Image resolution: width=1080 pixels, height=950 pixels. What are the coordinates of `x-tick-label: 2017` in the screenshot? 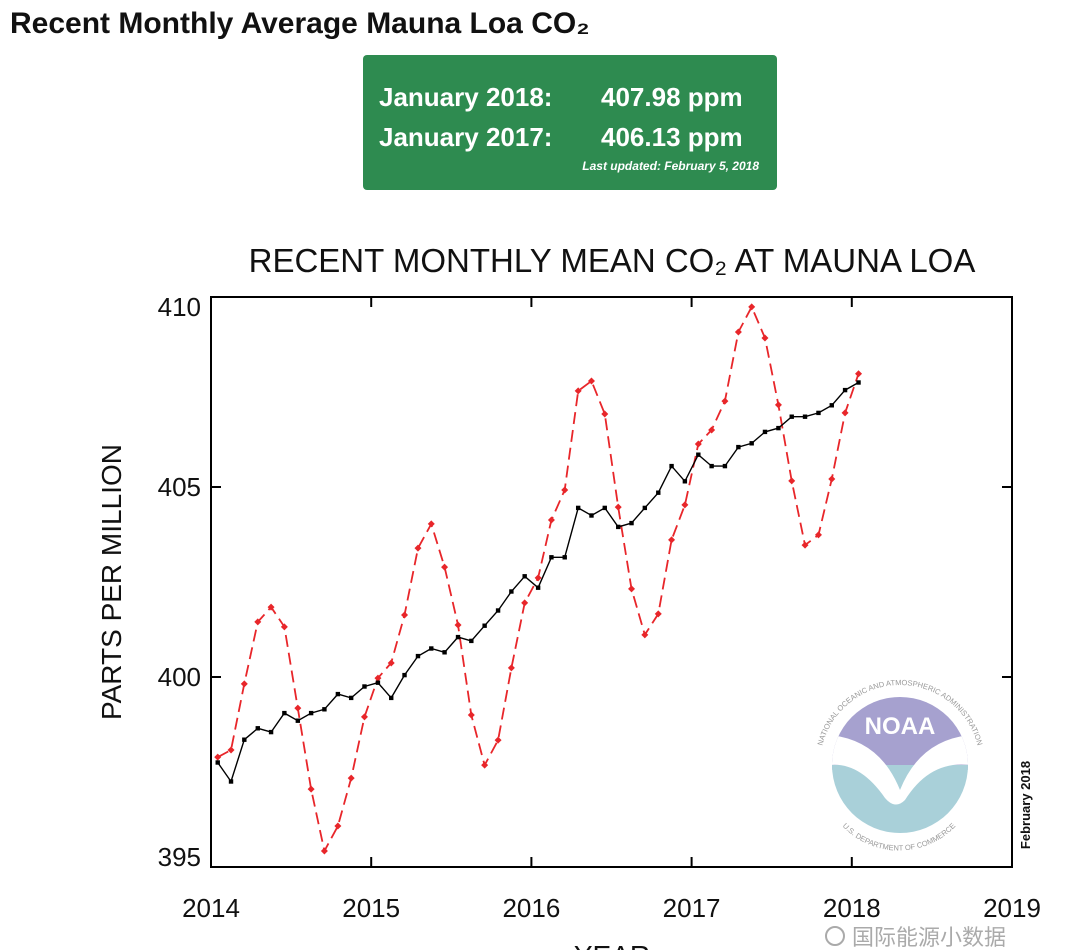 It's located at (692, 908).